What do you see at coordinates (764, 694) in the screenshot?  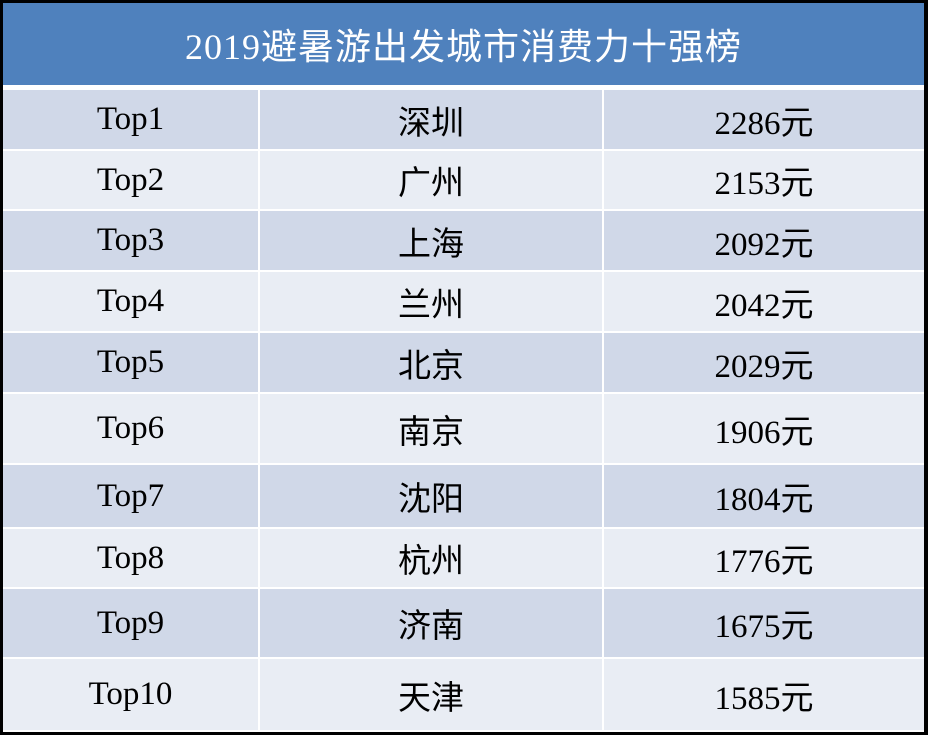 I see `value-cell: 1585元` at bounding box center [764, 694].